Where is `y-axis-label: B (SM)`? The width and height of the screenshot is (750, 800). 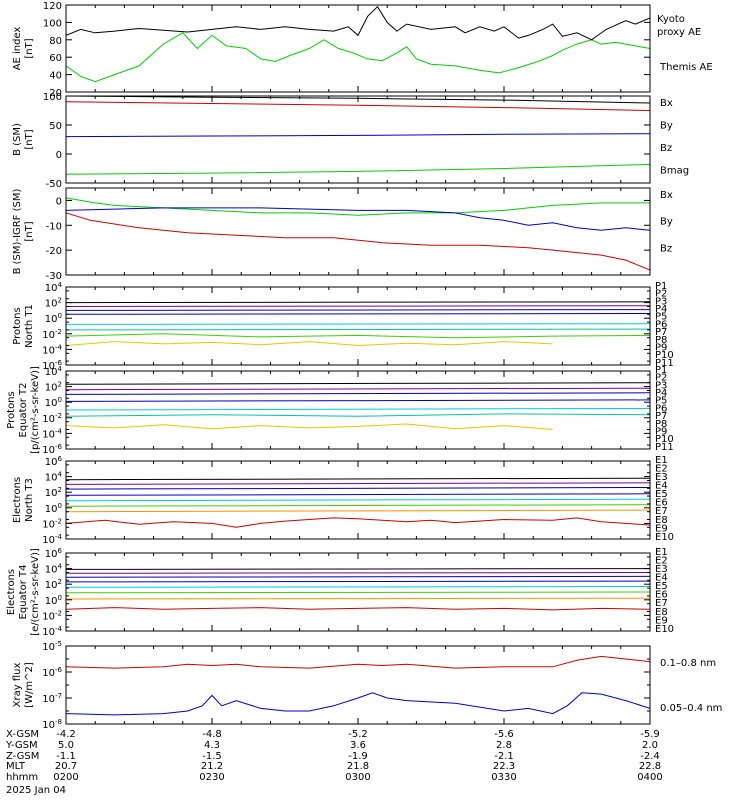 y-axis-label: B (SM) is located at coordinates (17, 139).